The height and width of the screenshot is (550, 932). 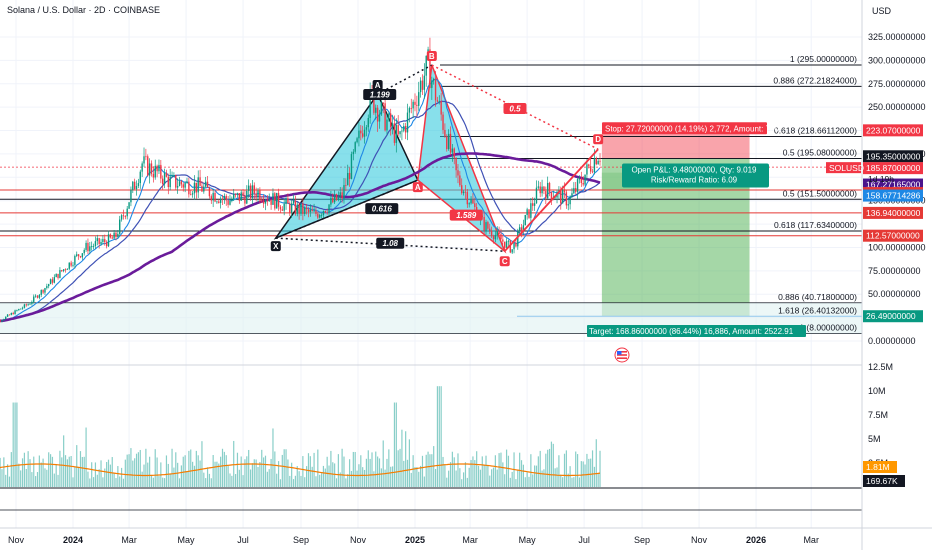 What do you see at coordinates (846, 168) in the screenshot?
I see `symbol-tag-label: SOLUSD` at bounding box center [846, 168].